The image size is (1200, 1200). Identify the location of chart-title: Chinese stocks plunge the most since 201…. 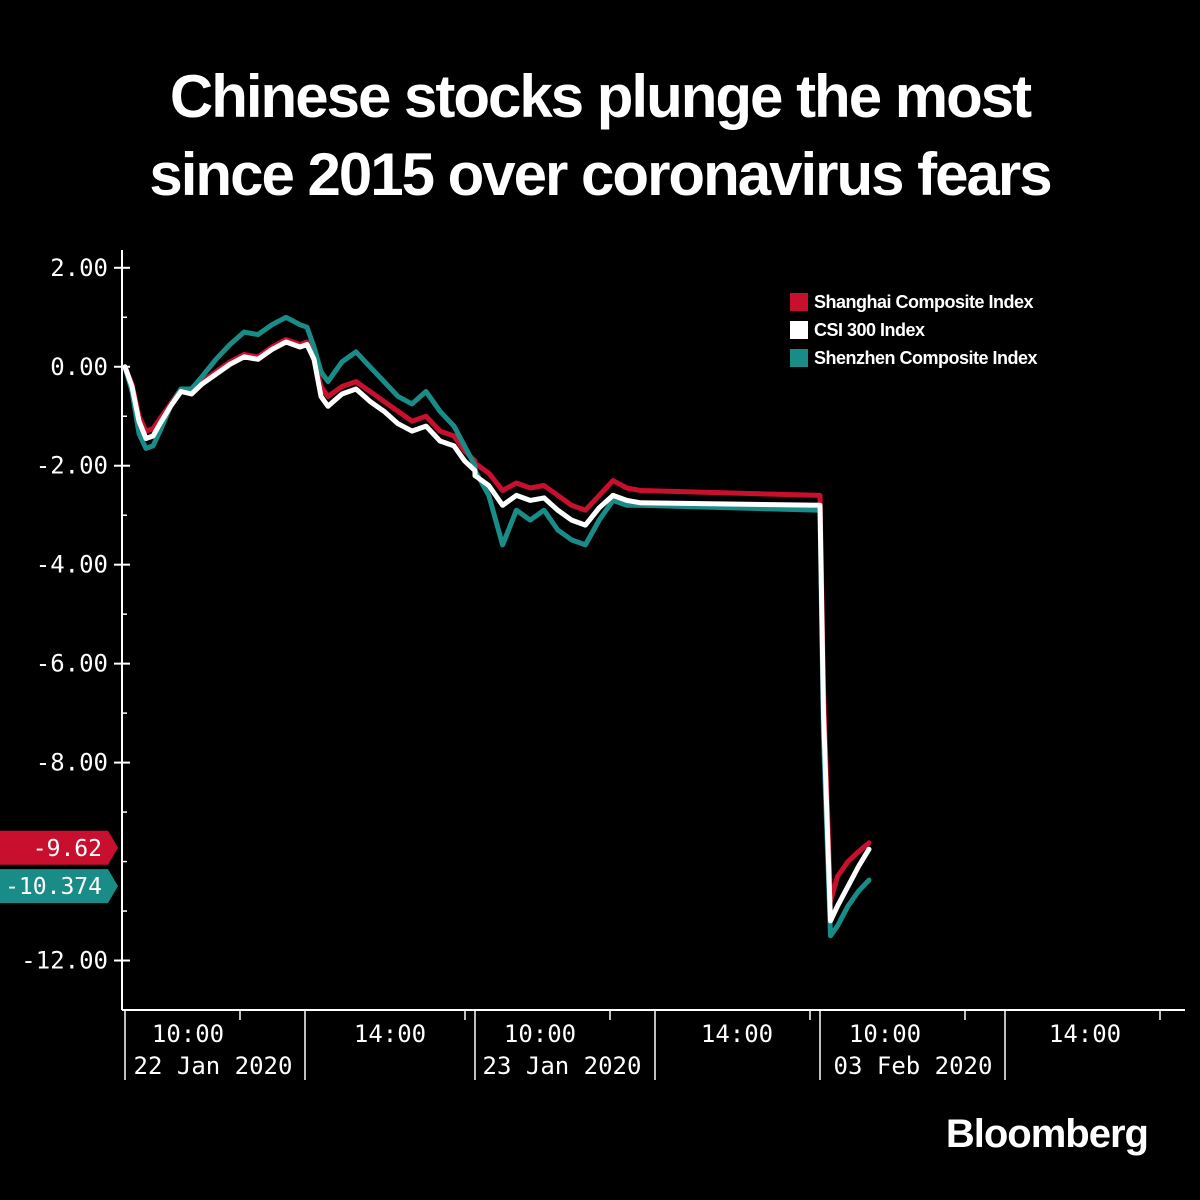
(600, 136).